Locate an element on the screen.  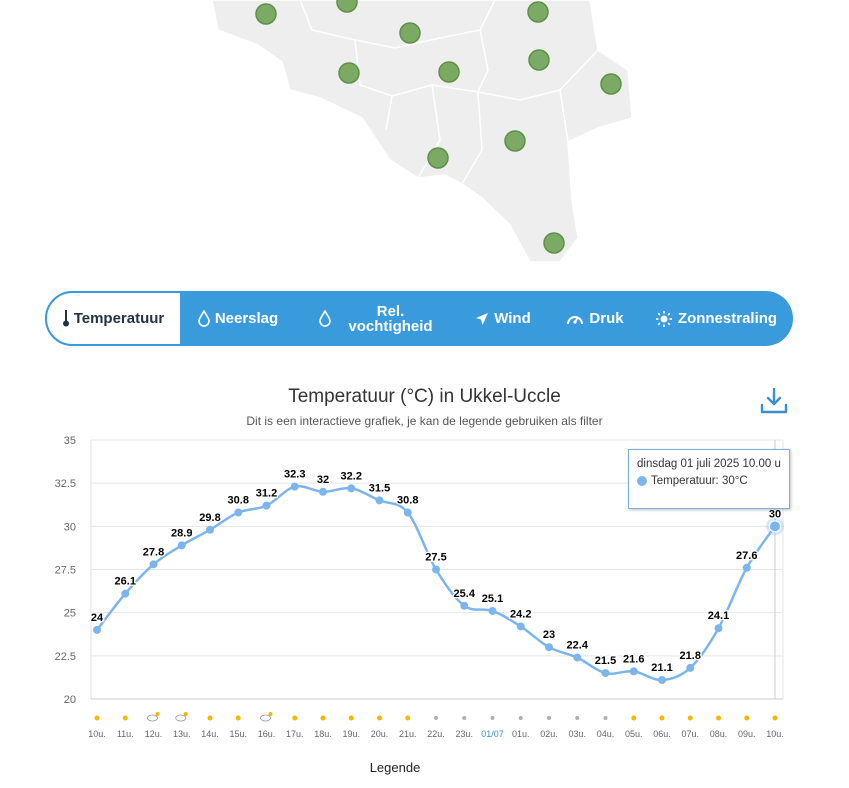
data-label: 24 is located at coordinates (97, 618).